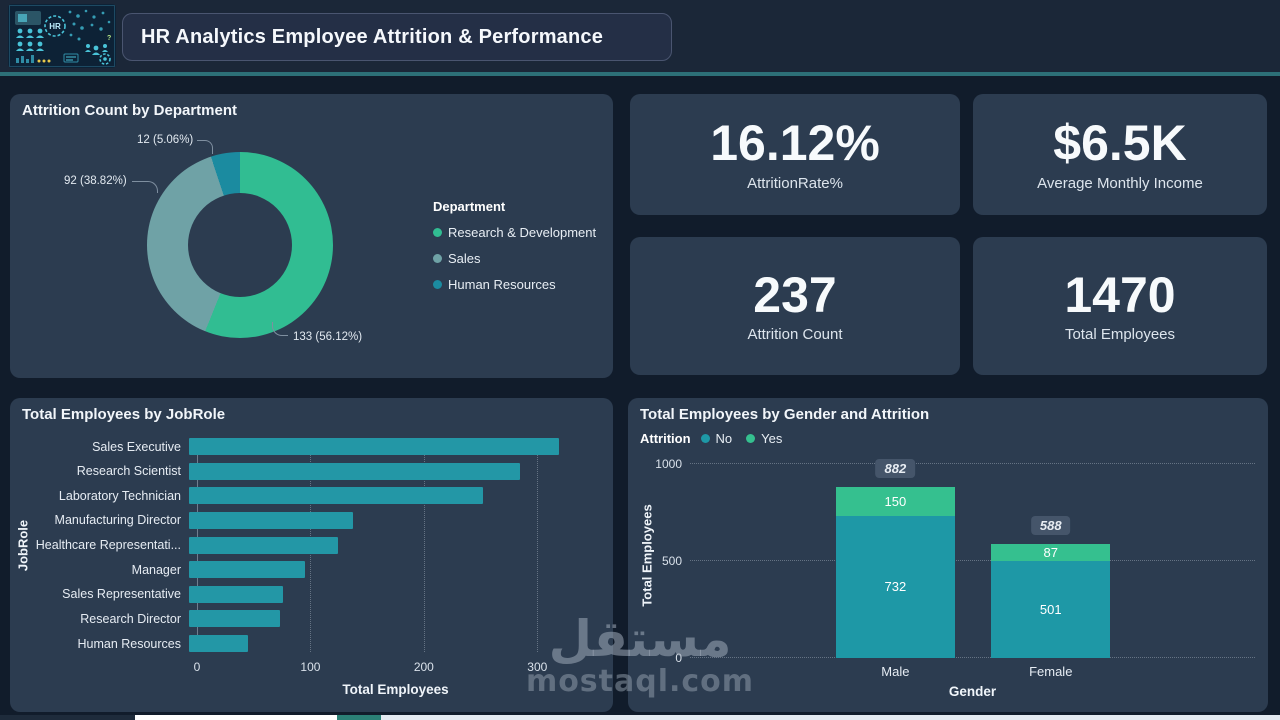 The height and width of the screenshot is (720, 1280). I want to click on jobrole-bar-human-resources, so click(218, 643).